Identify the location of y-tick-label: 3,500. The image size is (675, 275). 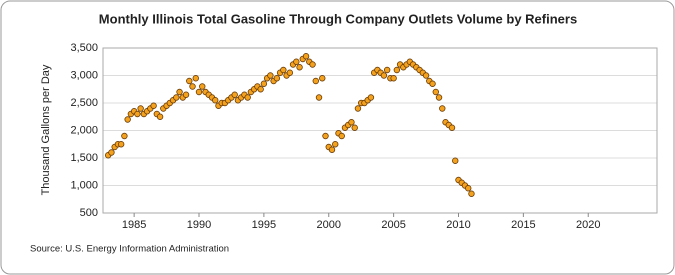
(84, 48).